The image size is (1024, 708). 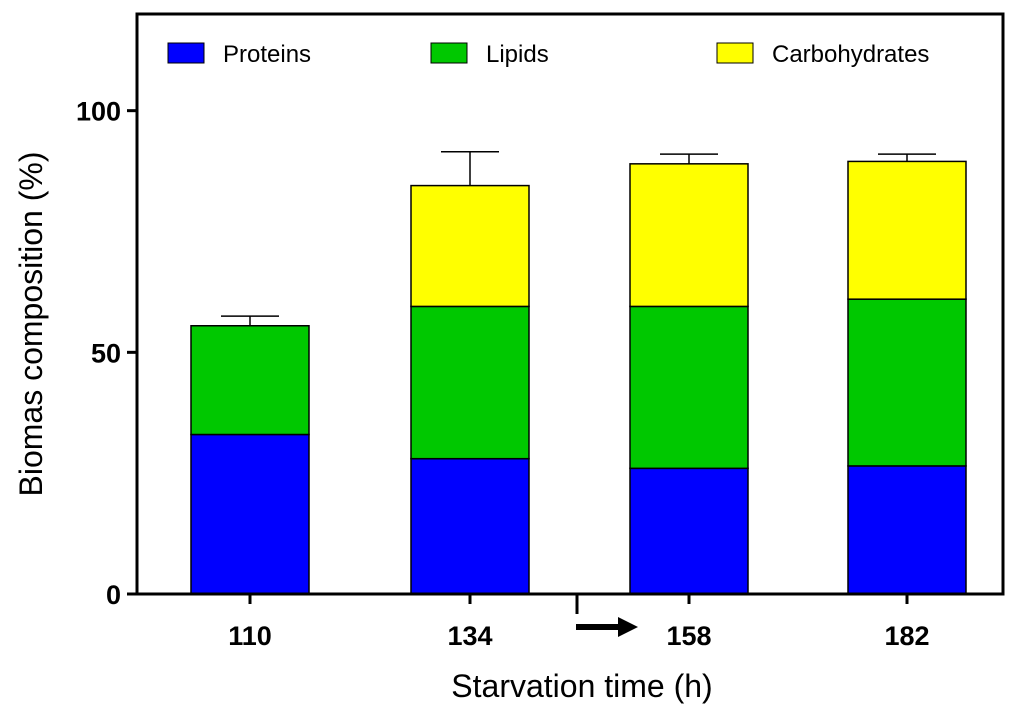 What do you see at coordinates (850, 54) in the screenshot?
I see `legend-label-carbohydrates: Carbohydrates` at bounding box center [850, 54].